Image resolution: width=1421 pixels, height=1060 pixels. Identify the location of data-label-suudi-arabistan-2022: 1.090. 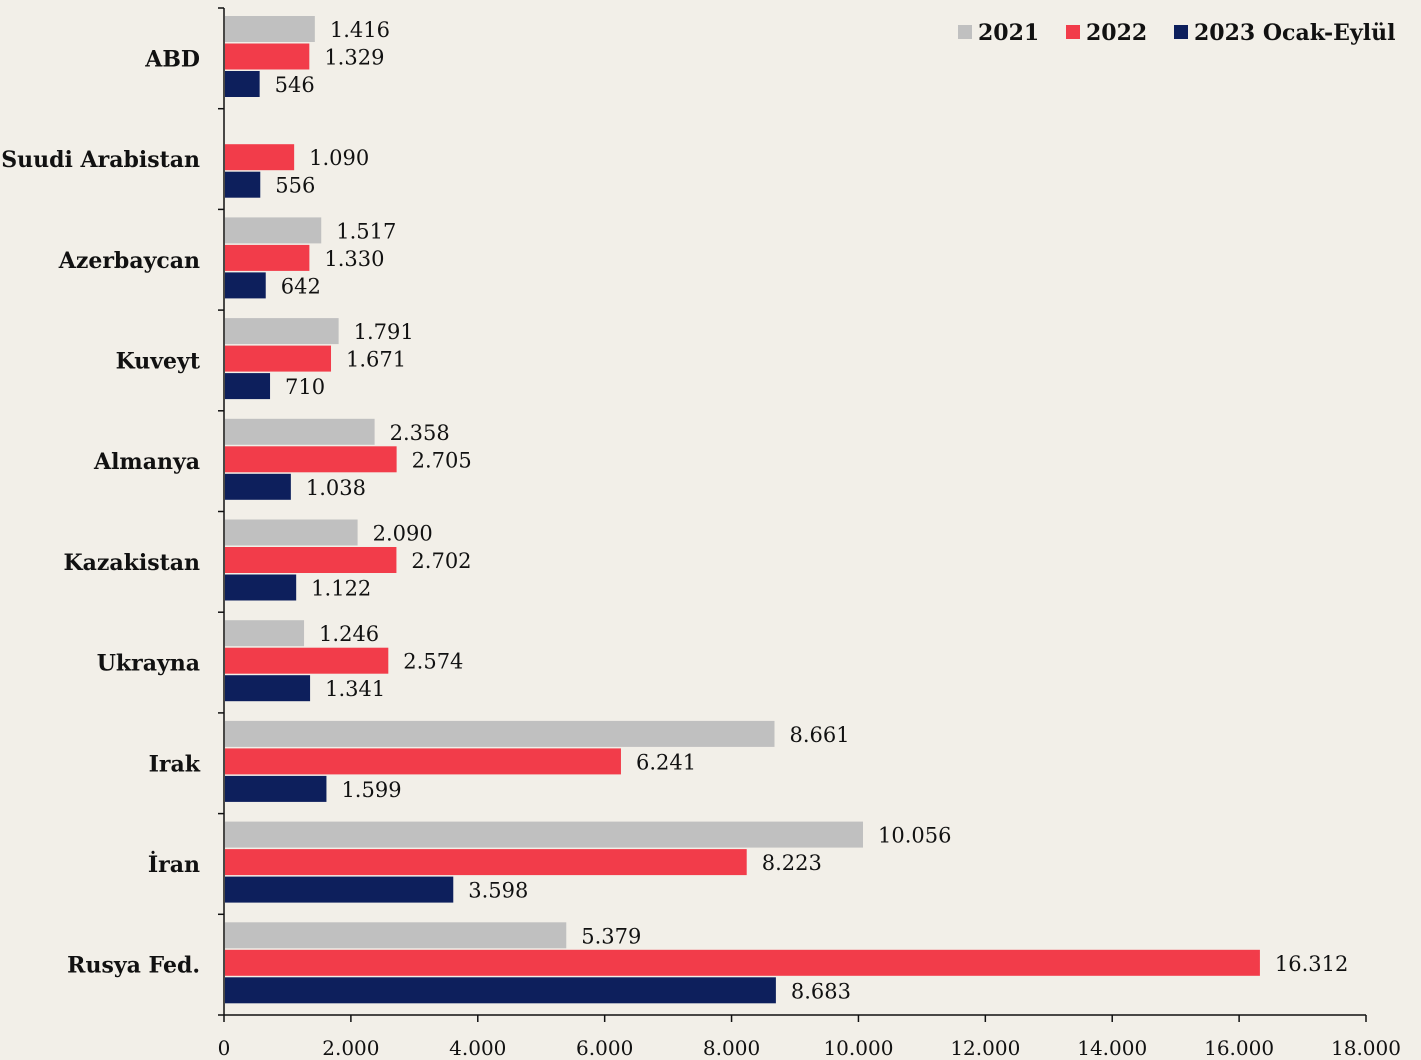
(339, 158).